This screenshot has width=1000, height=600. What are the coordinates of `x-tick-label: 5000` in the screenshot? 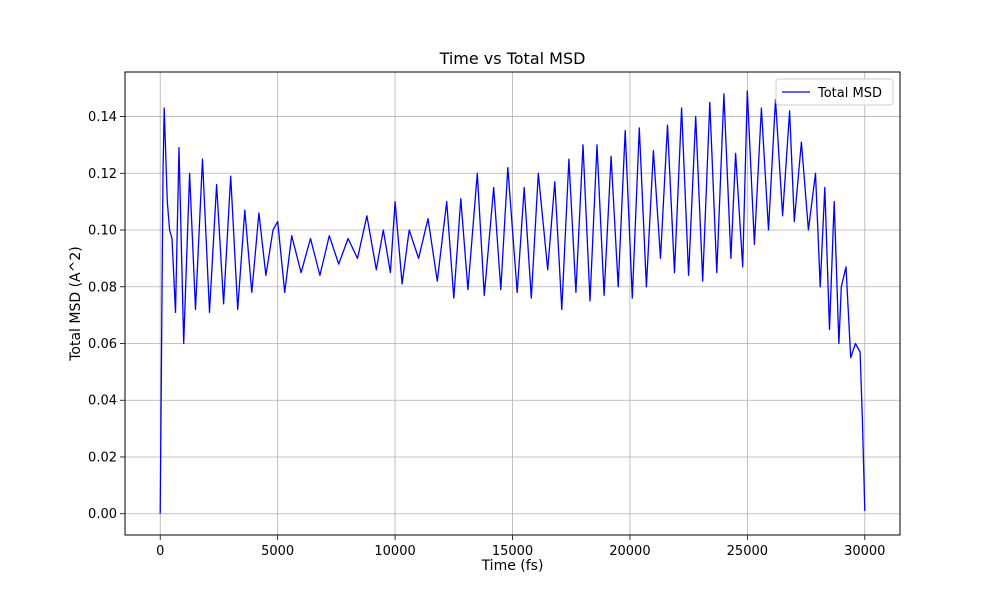 It's located at (277, 551).